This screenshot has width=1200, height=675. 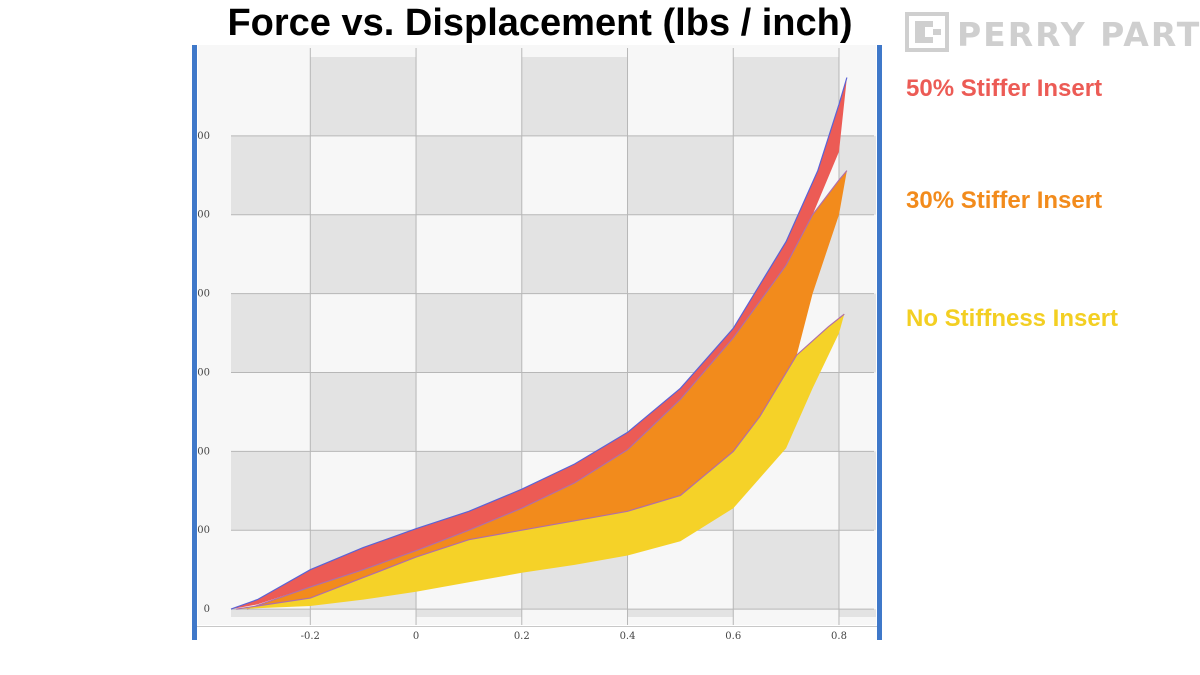 What do you see at coordinates (1004, 200) in the screenshot?
I see `legend-entry-2: 30% Stiffer Insert` at bounding box center [1004, 200].